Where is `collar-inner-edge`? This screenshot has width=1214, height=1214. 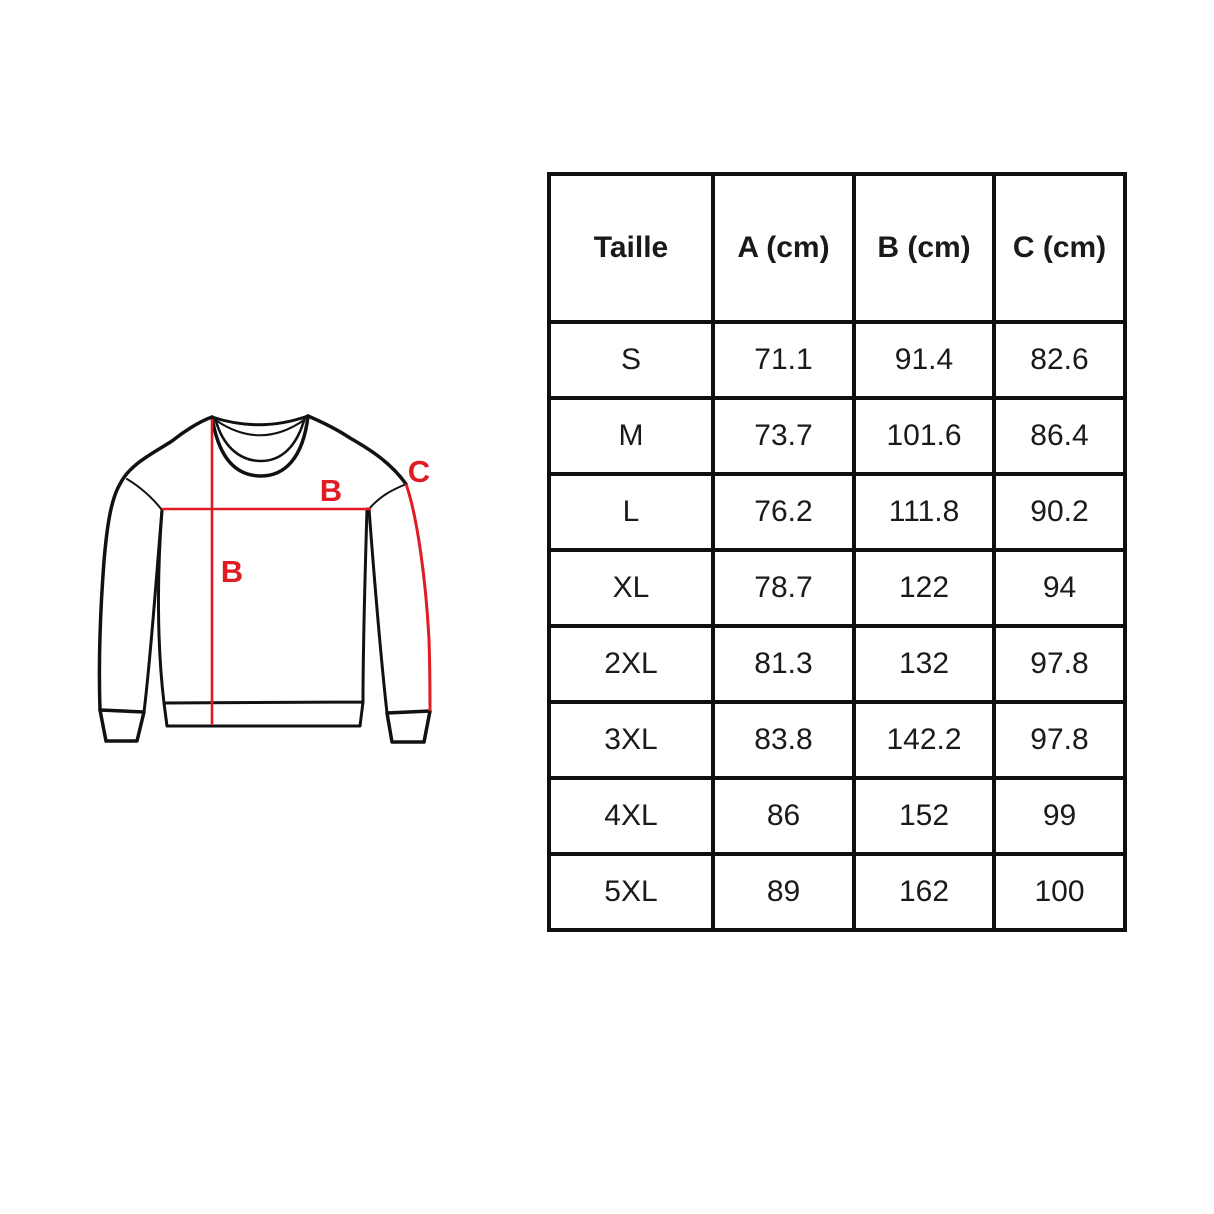 collar-inner-edge is located at coordinates (260, 439).